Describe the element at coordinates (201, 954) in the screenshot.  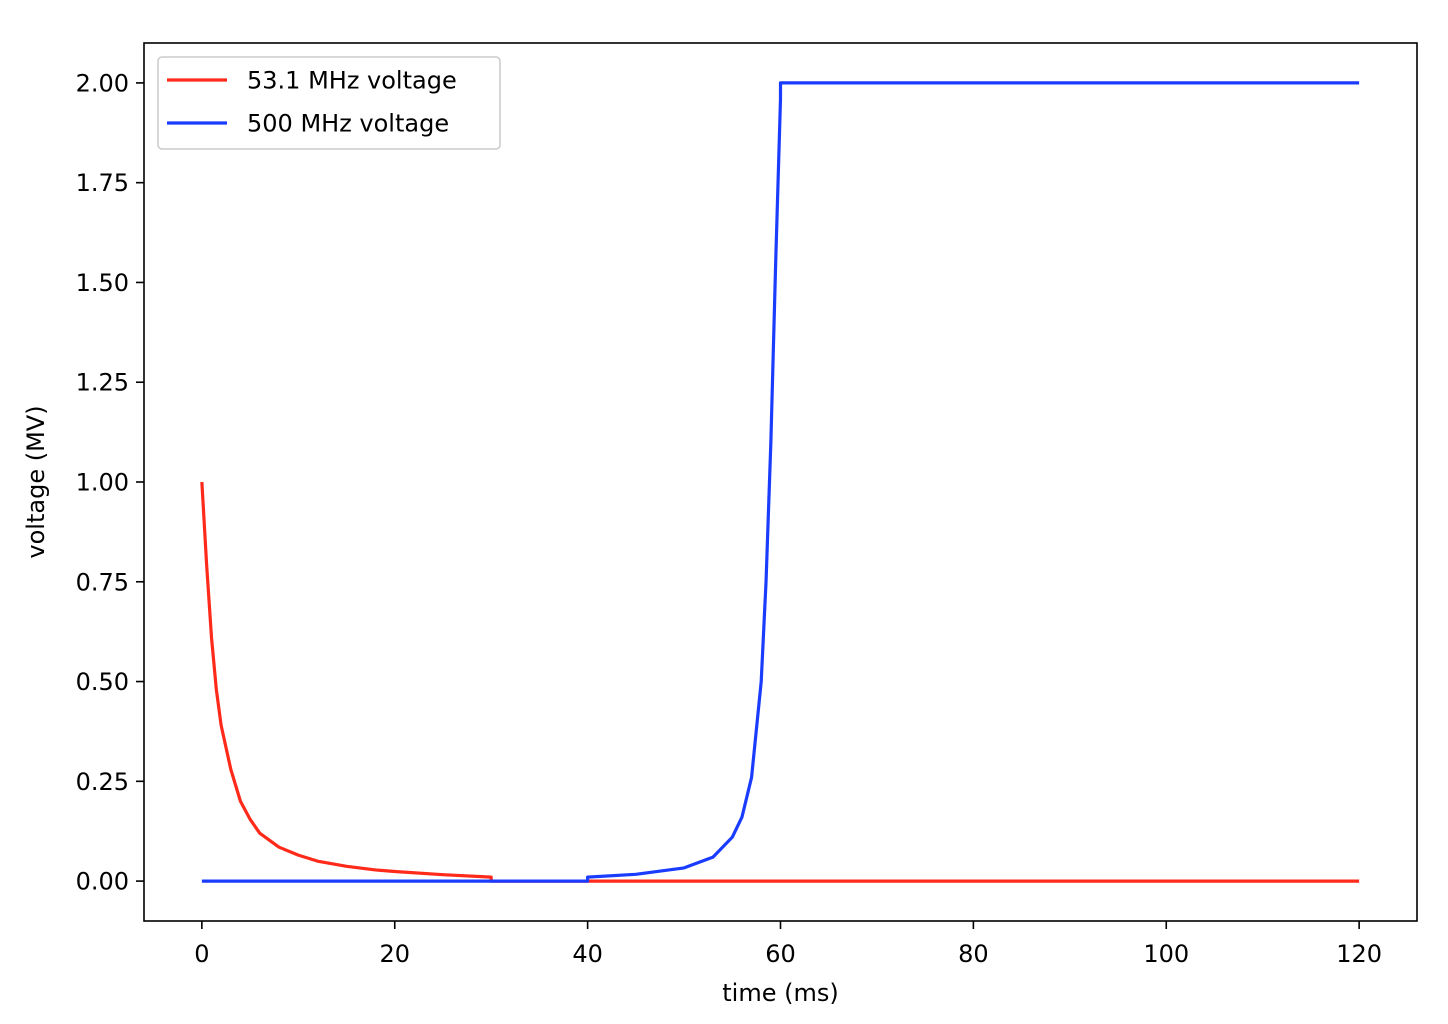
I see `x-tick-label: 0` at that location.